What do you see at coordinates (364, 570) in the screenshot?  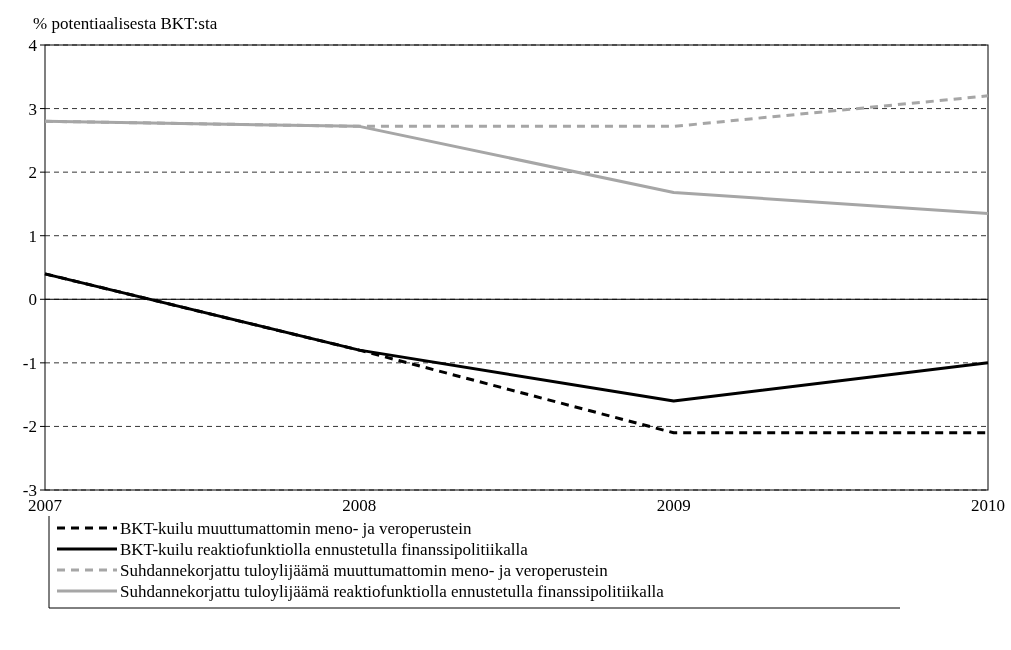 I see `legend-label: Suhdannekorjattu tuloylijäämä muuttumattomin meno- ja veroperustein` at bounding box center [364, 570].